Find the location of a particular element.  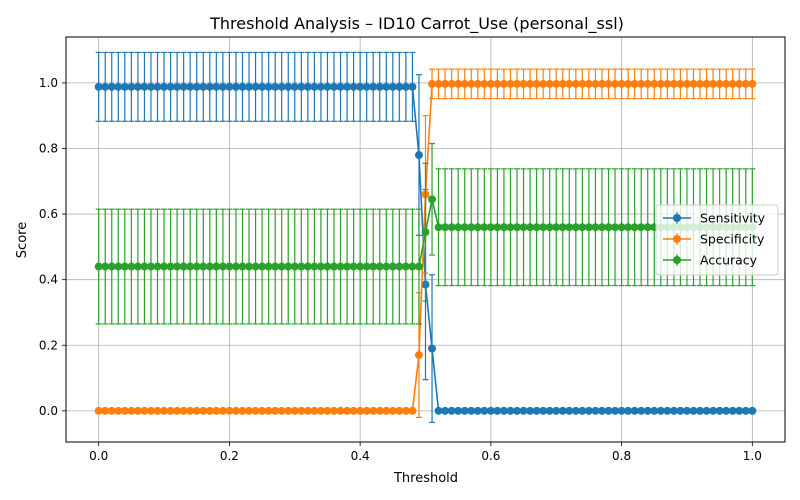

x-tick-label: 0.0 is located at coordinates (98, 456).